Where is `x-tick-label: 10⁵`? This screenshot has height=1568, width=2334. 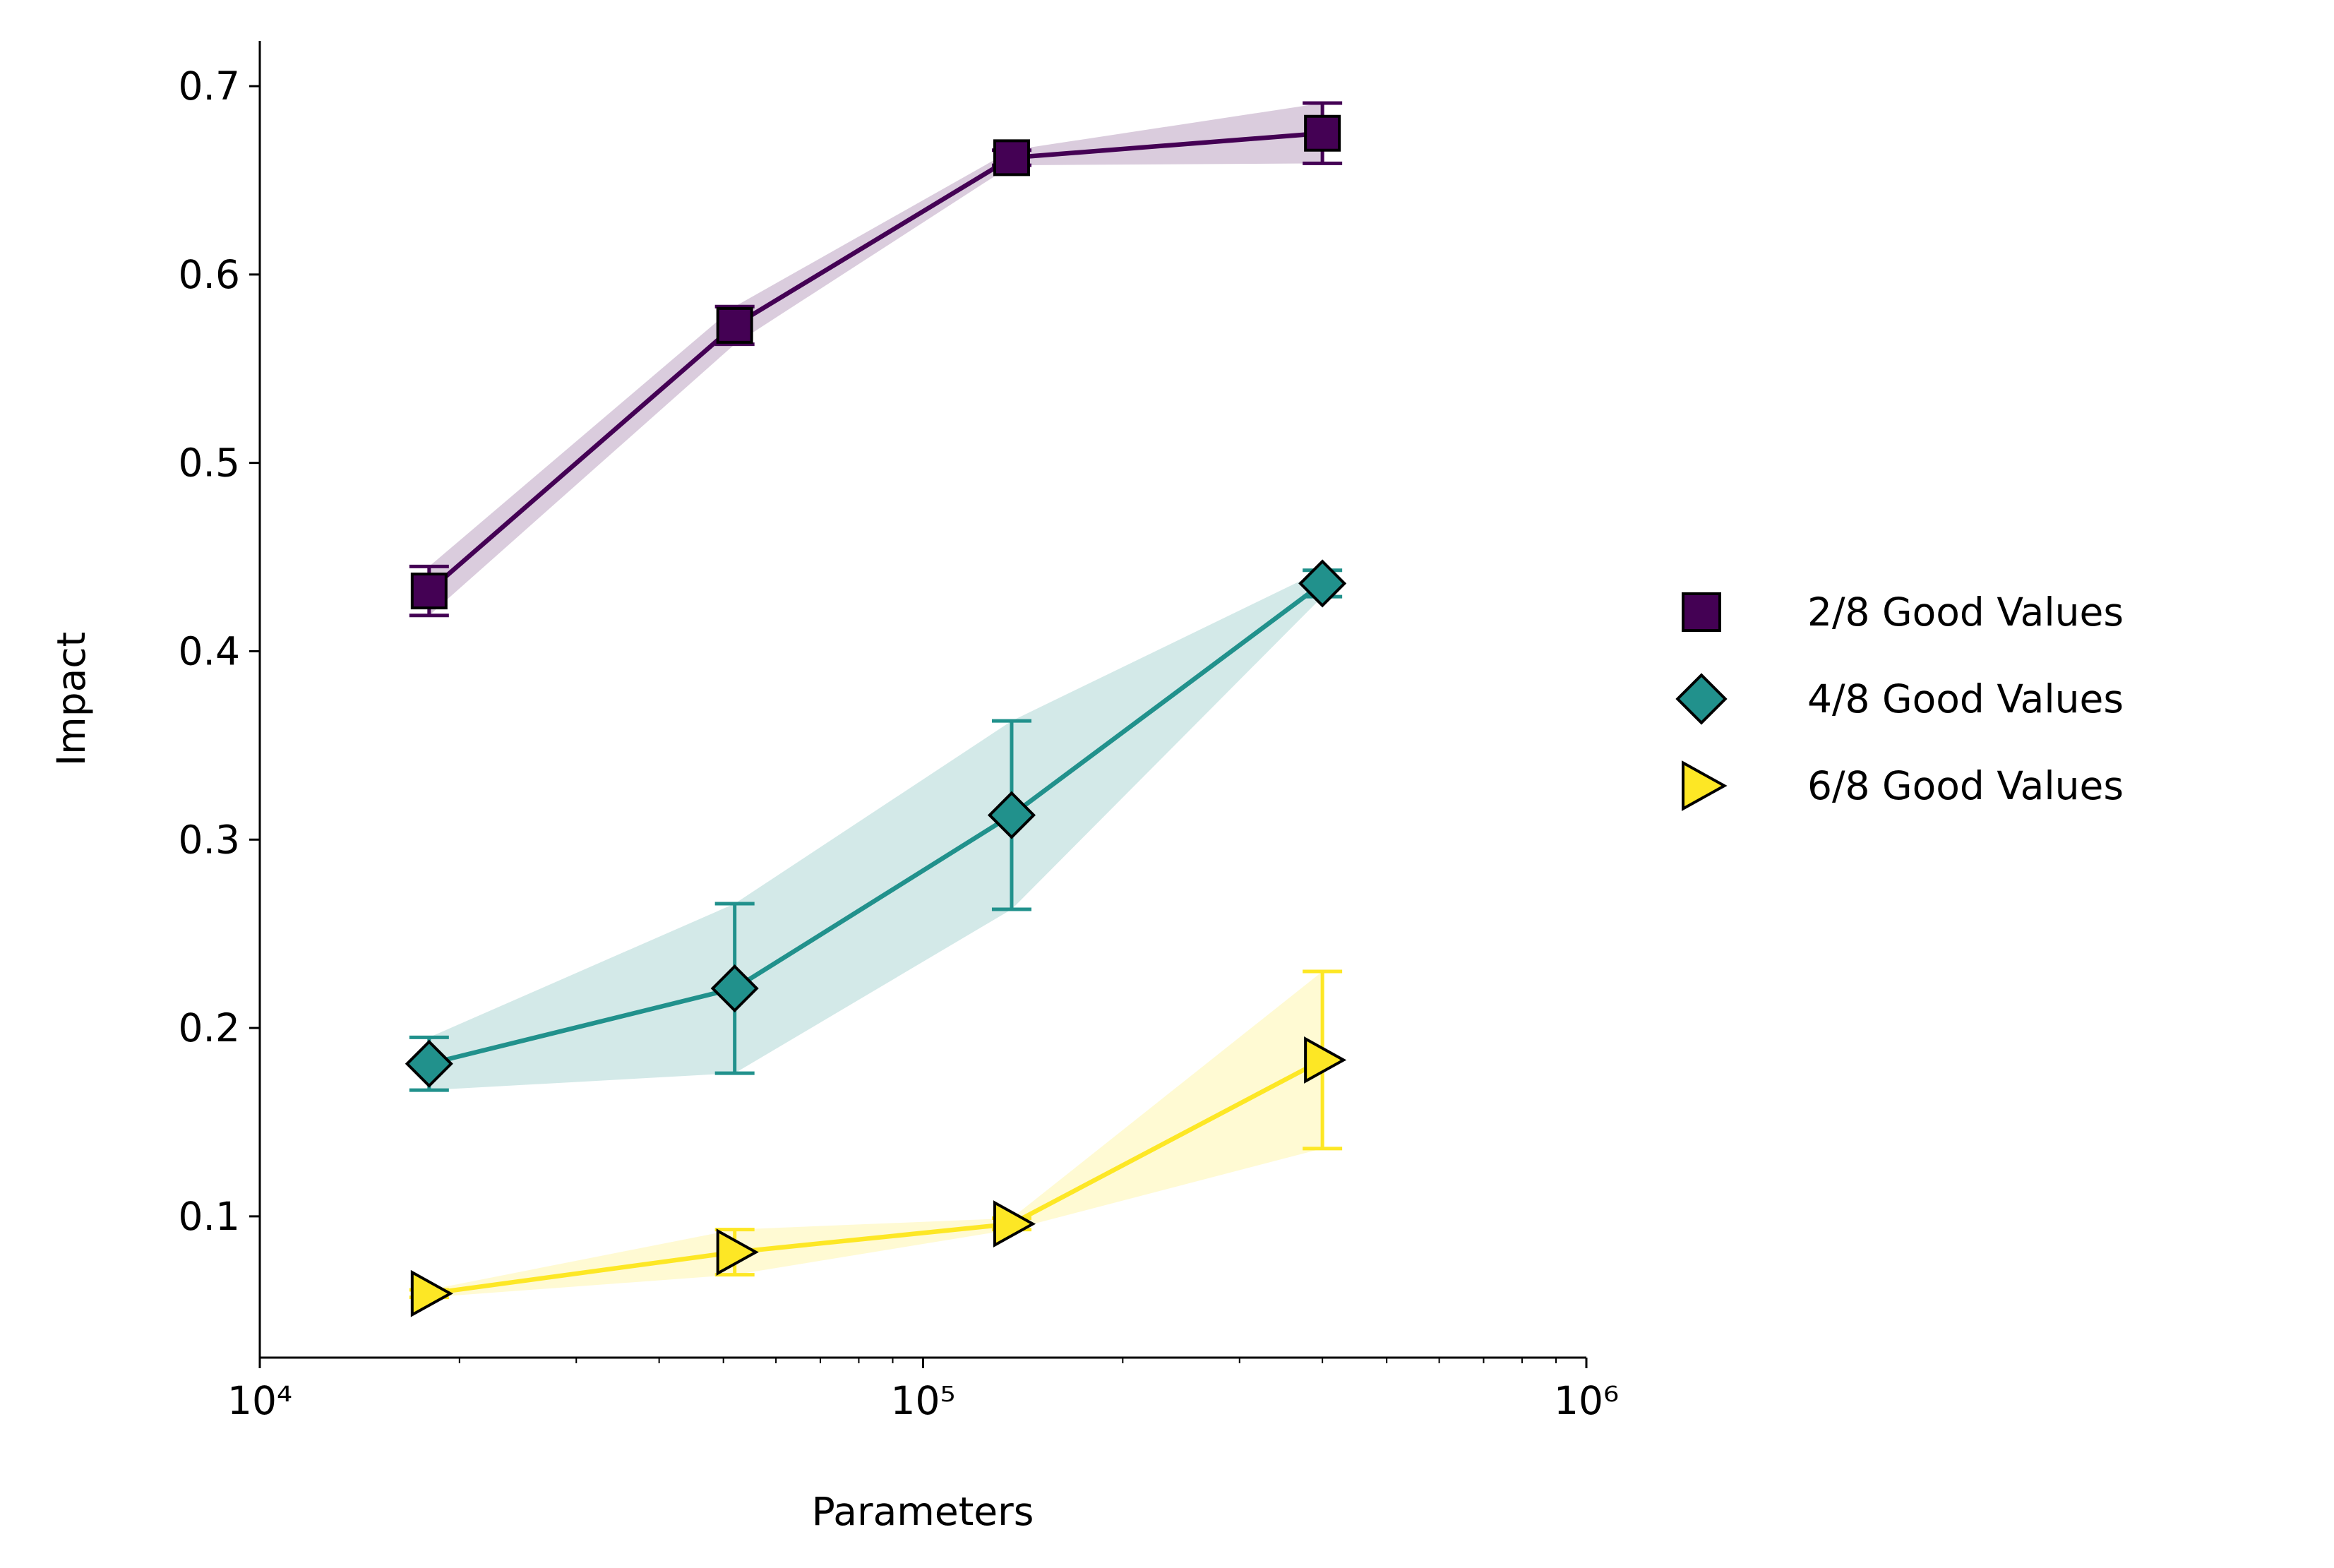 x-tick-label: 10⁵ is located at coordinates (922, 1400).